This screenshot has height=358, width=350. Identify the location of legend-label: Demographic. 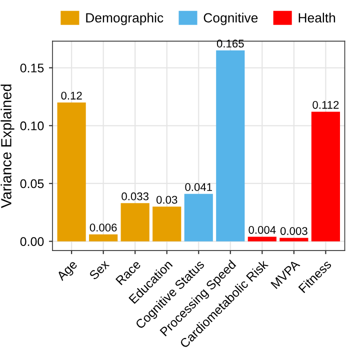
(125, 19).